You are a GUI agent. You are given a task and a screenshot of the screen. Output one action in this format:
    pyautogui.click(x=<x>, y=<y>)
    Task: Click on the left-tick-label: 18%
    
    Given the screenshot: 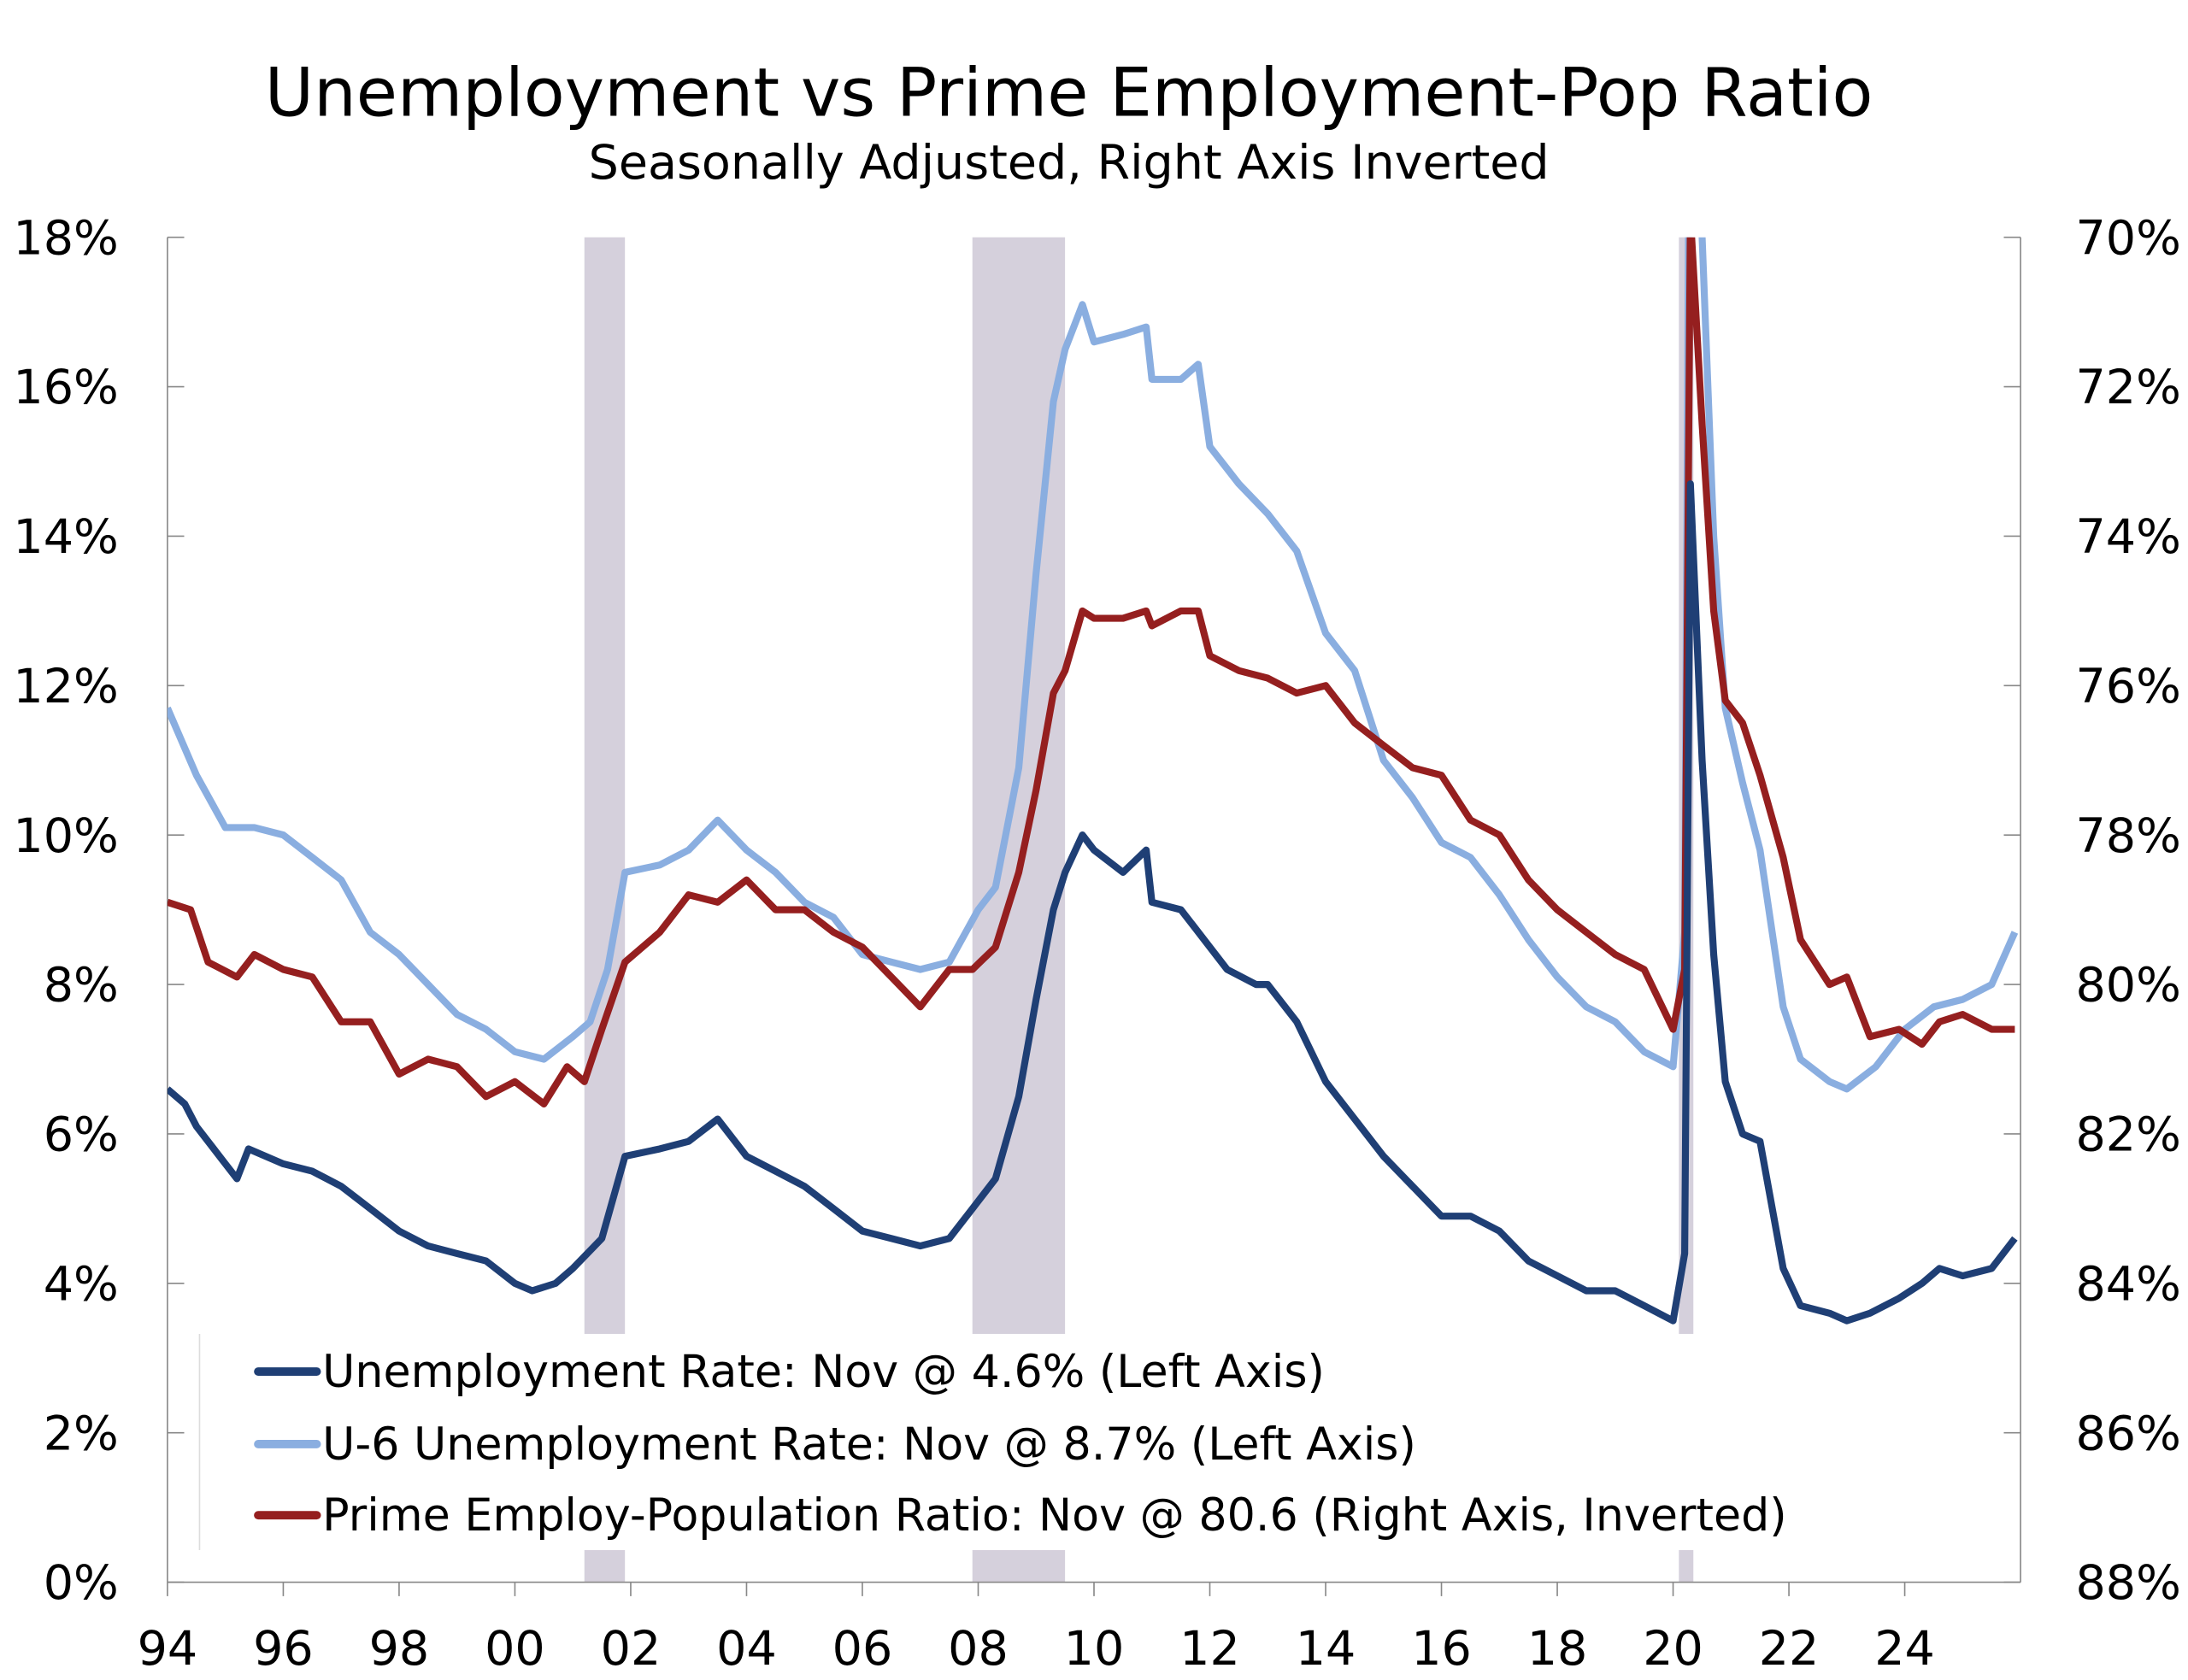 What is the action you would take?
    pyautogui.click(x=65, y=238)
    